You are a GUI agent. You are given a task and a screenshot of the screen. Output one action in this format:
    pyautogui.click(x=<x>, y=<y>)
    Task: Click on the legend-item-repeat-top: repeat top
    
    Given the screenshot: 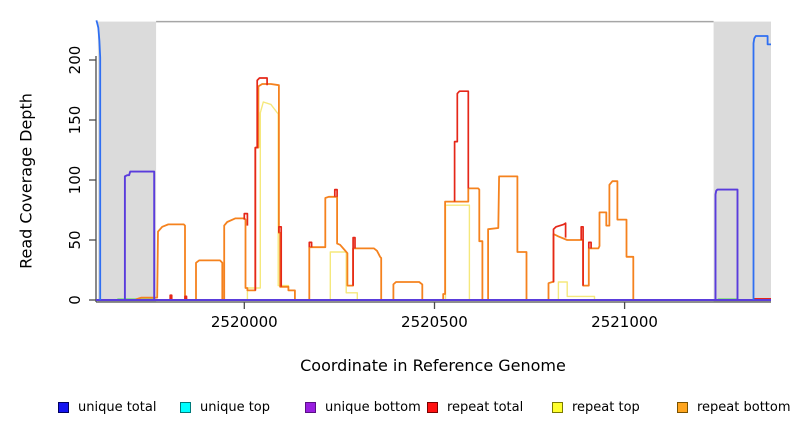 What is the action you would take?
    pyautogui.click(x=596, y=407)
    